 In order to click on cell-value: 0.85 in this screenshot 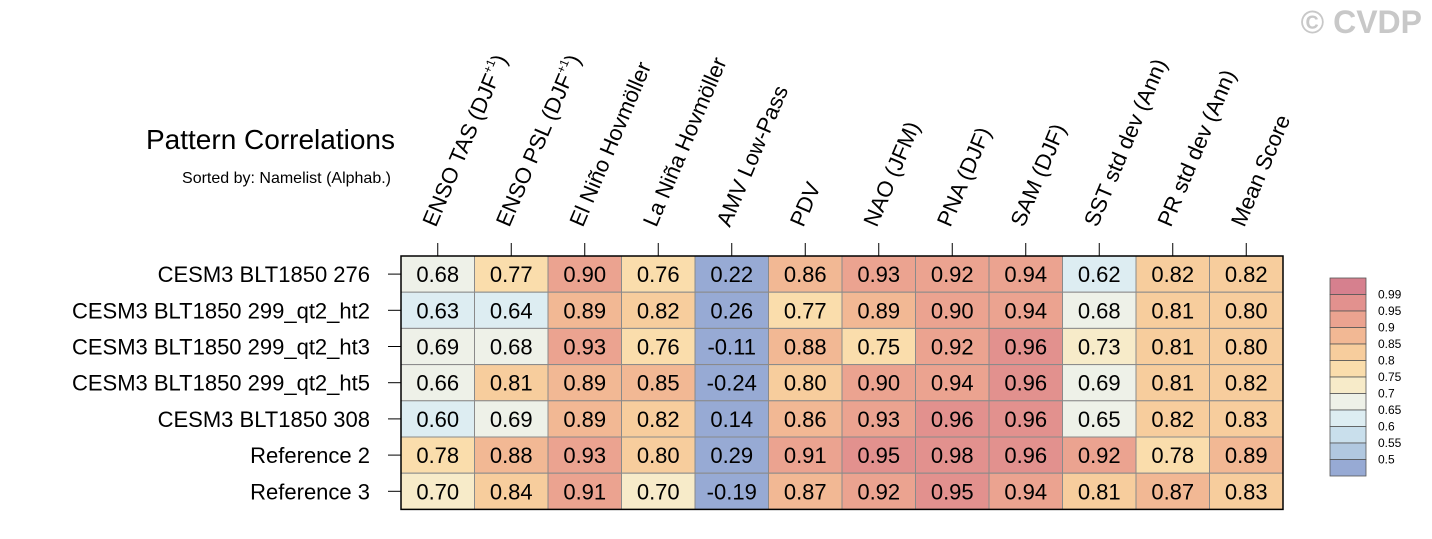, I will do `click(658, 383)`.